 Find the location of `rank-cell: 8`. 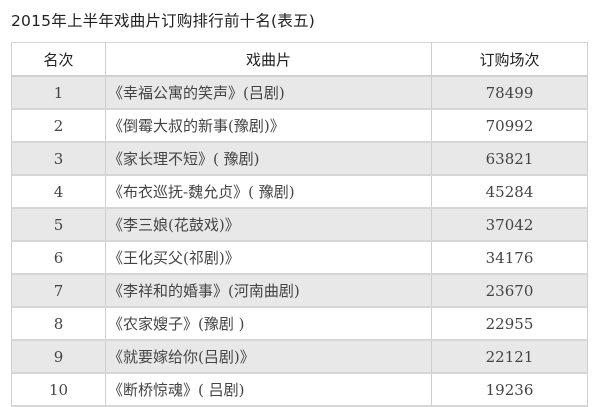

rank-cell: 8 is located at coordinates (58, 324).